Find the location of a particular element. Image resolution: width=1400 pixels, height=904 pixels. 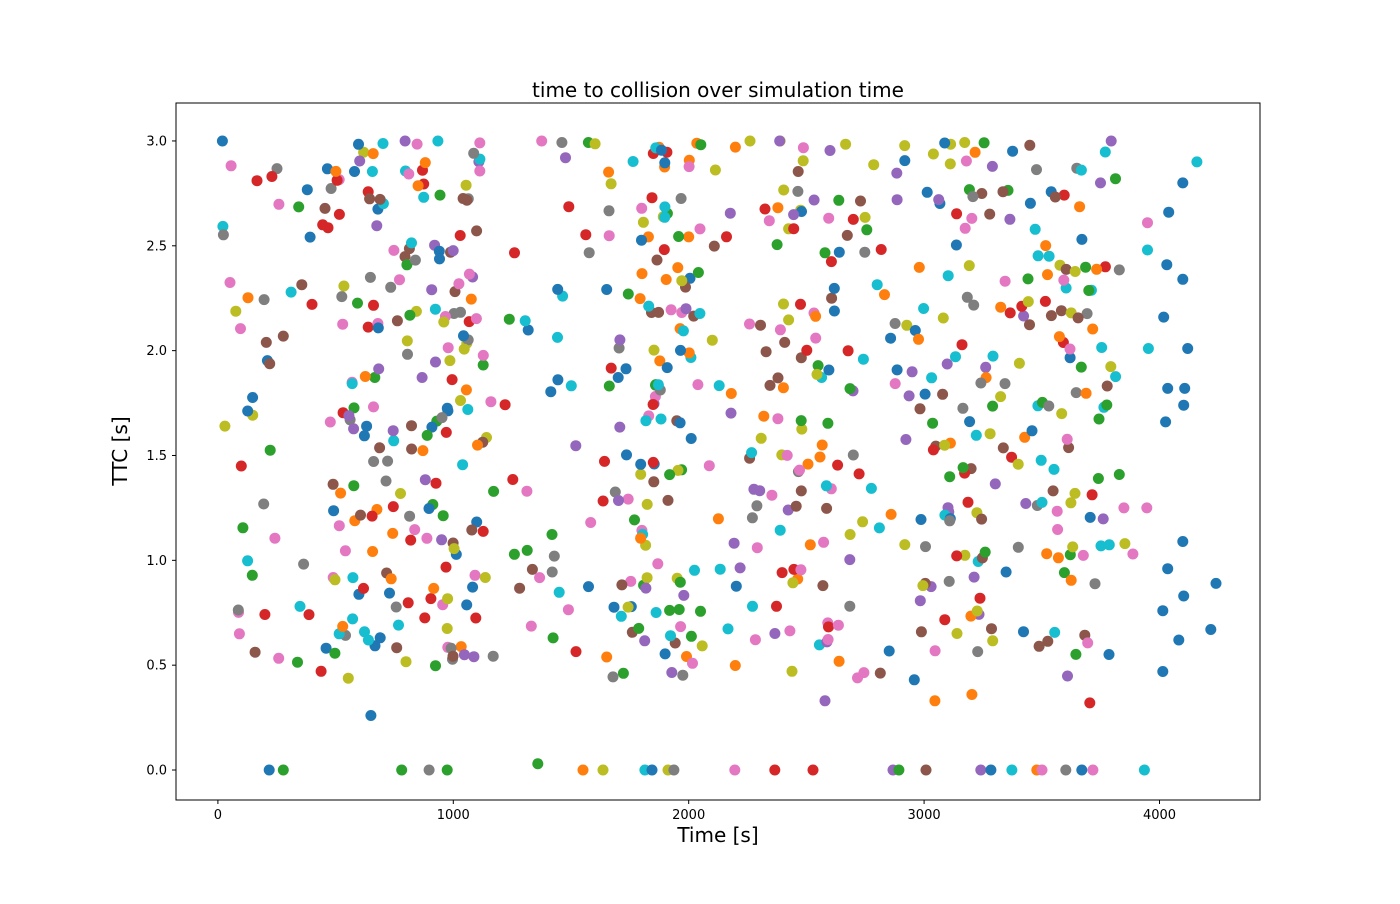

x-axis-label: Time [s] is located at coordinates (717, 835).